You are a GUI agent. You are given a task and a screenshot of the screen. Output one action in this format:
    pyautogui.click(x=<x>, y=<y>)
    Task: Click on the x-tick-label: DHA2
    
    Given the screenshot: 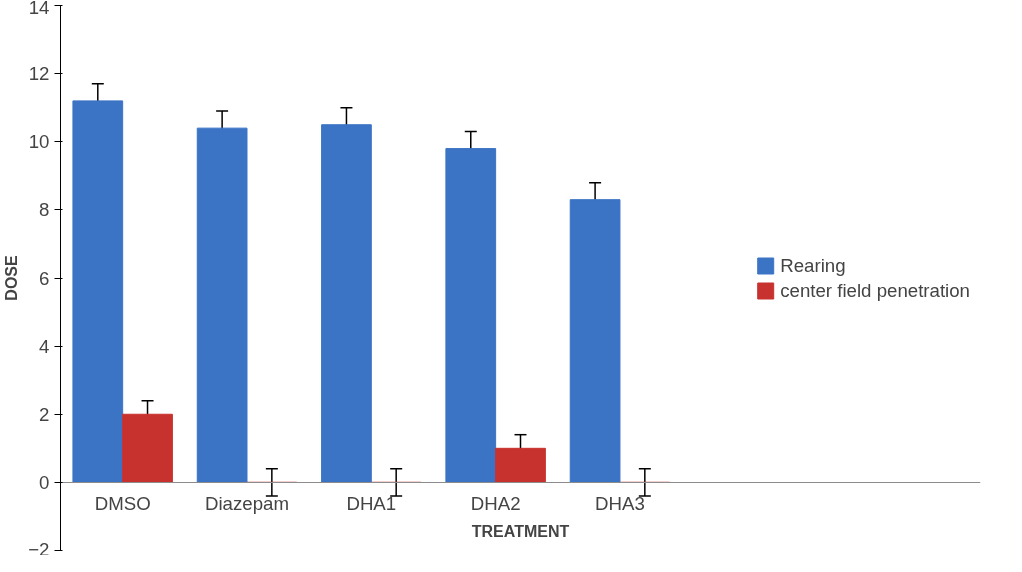 What is the action you would take?
    pyautogui.click(x=495, y=504)
    